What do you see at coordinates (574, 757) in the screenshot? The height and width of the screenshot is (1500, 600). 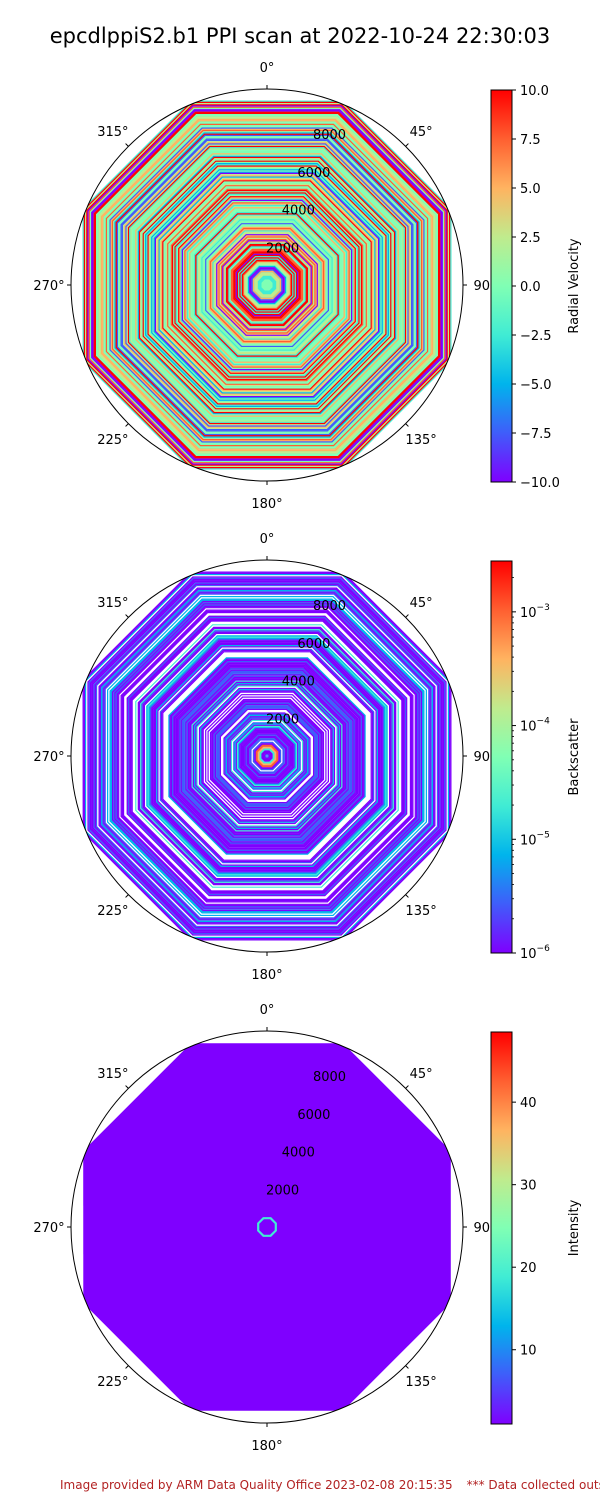 I see `colorbar-label: Backscatter` at bounding box center [574, 757].